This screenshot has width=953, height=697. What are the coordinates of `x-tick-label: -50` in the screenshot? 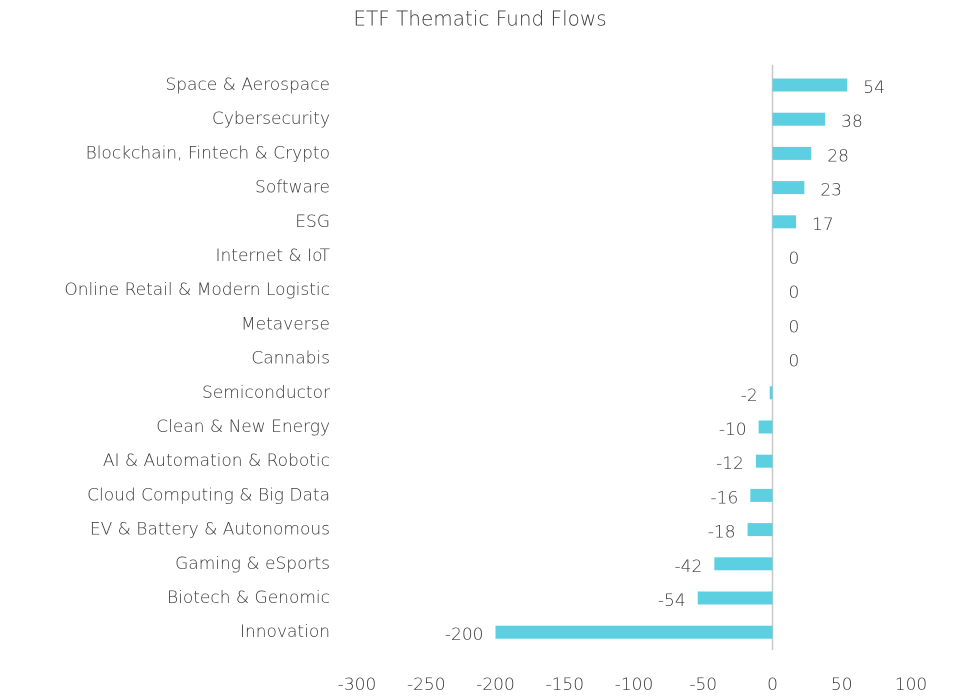 It's located at (703, 685).